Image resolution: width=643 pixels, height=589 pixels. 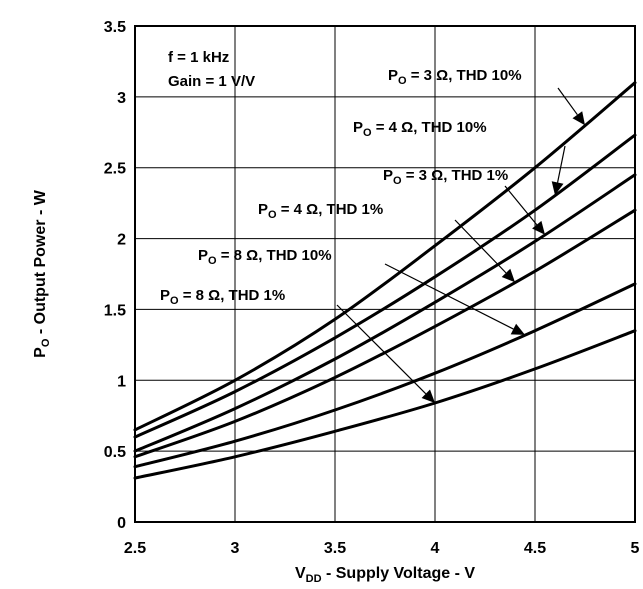 What do you see at coordinates (40, 352) in the screenshot?
I see `y-axis-label-prefix: P` at bounding box center [40, 352].